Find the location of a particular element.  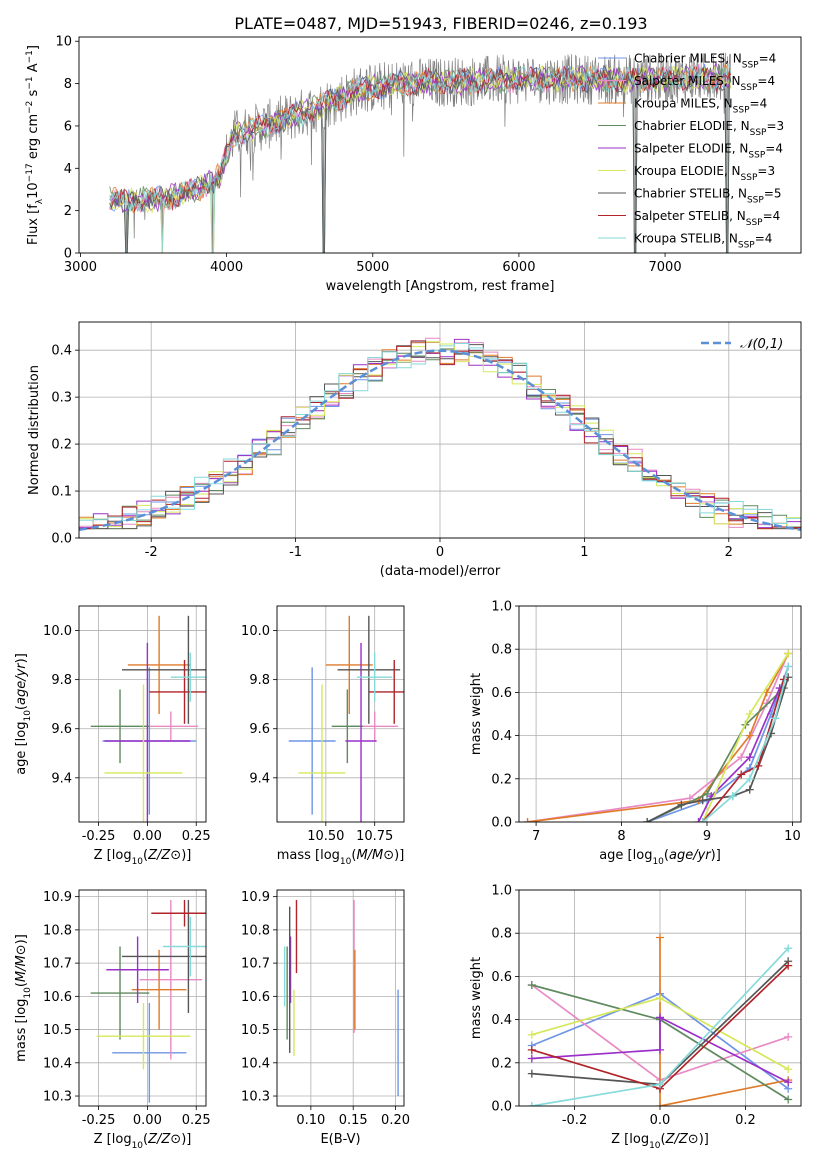

label-part: Z/Z⊙ is located at coordinates (164, 1139).